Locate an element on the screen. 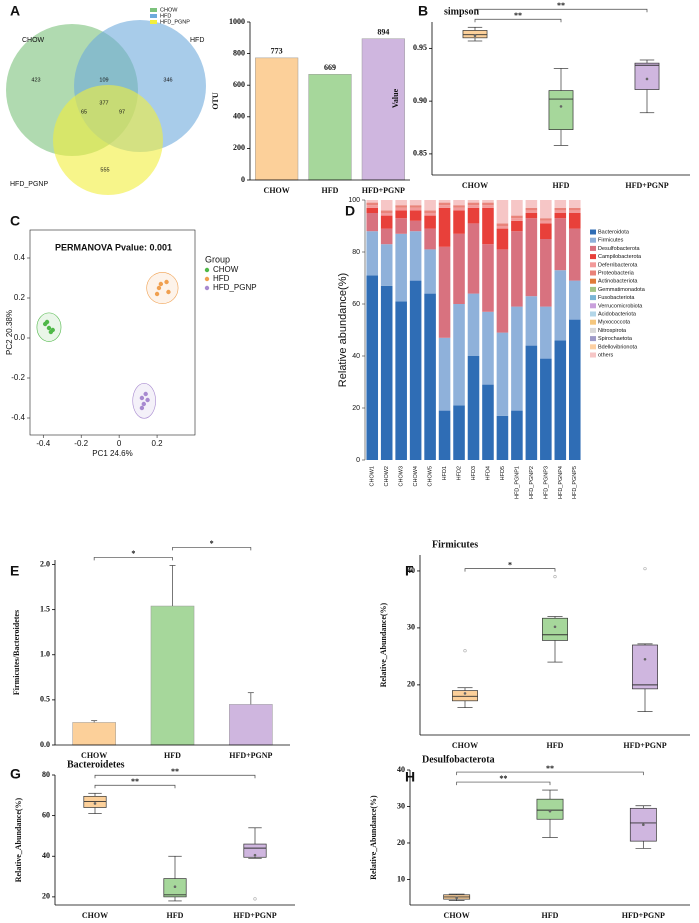 The height and width of the screenshot is (923, 699). venn-count: 65 is located at coordinates (84, 112).